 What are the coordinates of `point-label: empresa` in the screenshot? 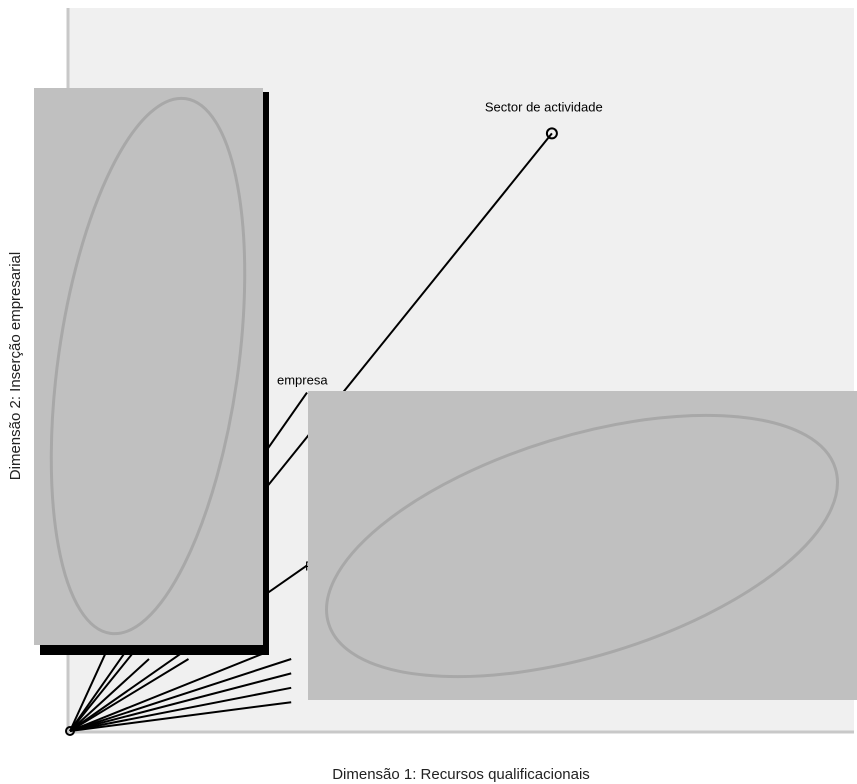 It's located at (302, 380).